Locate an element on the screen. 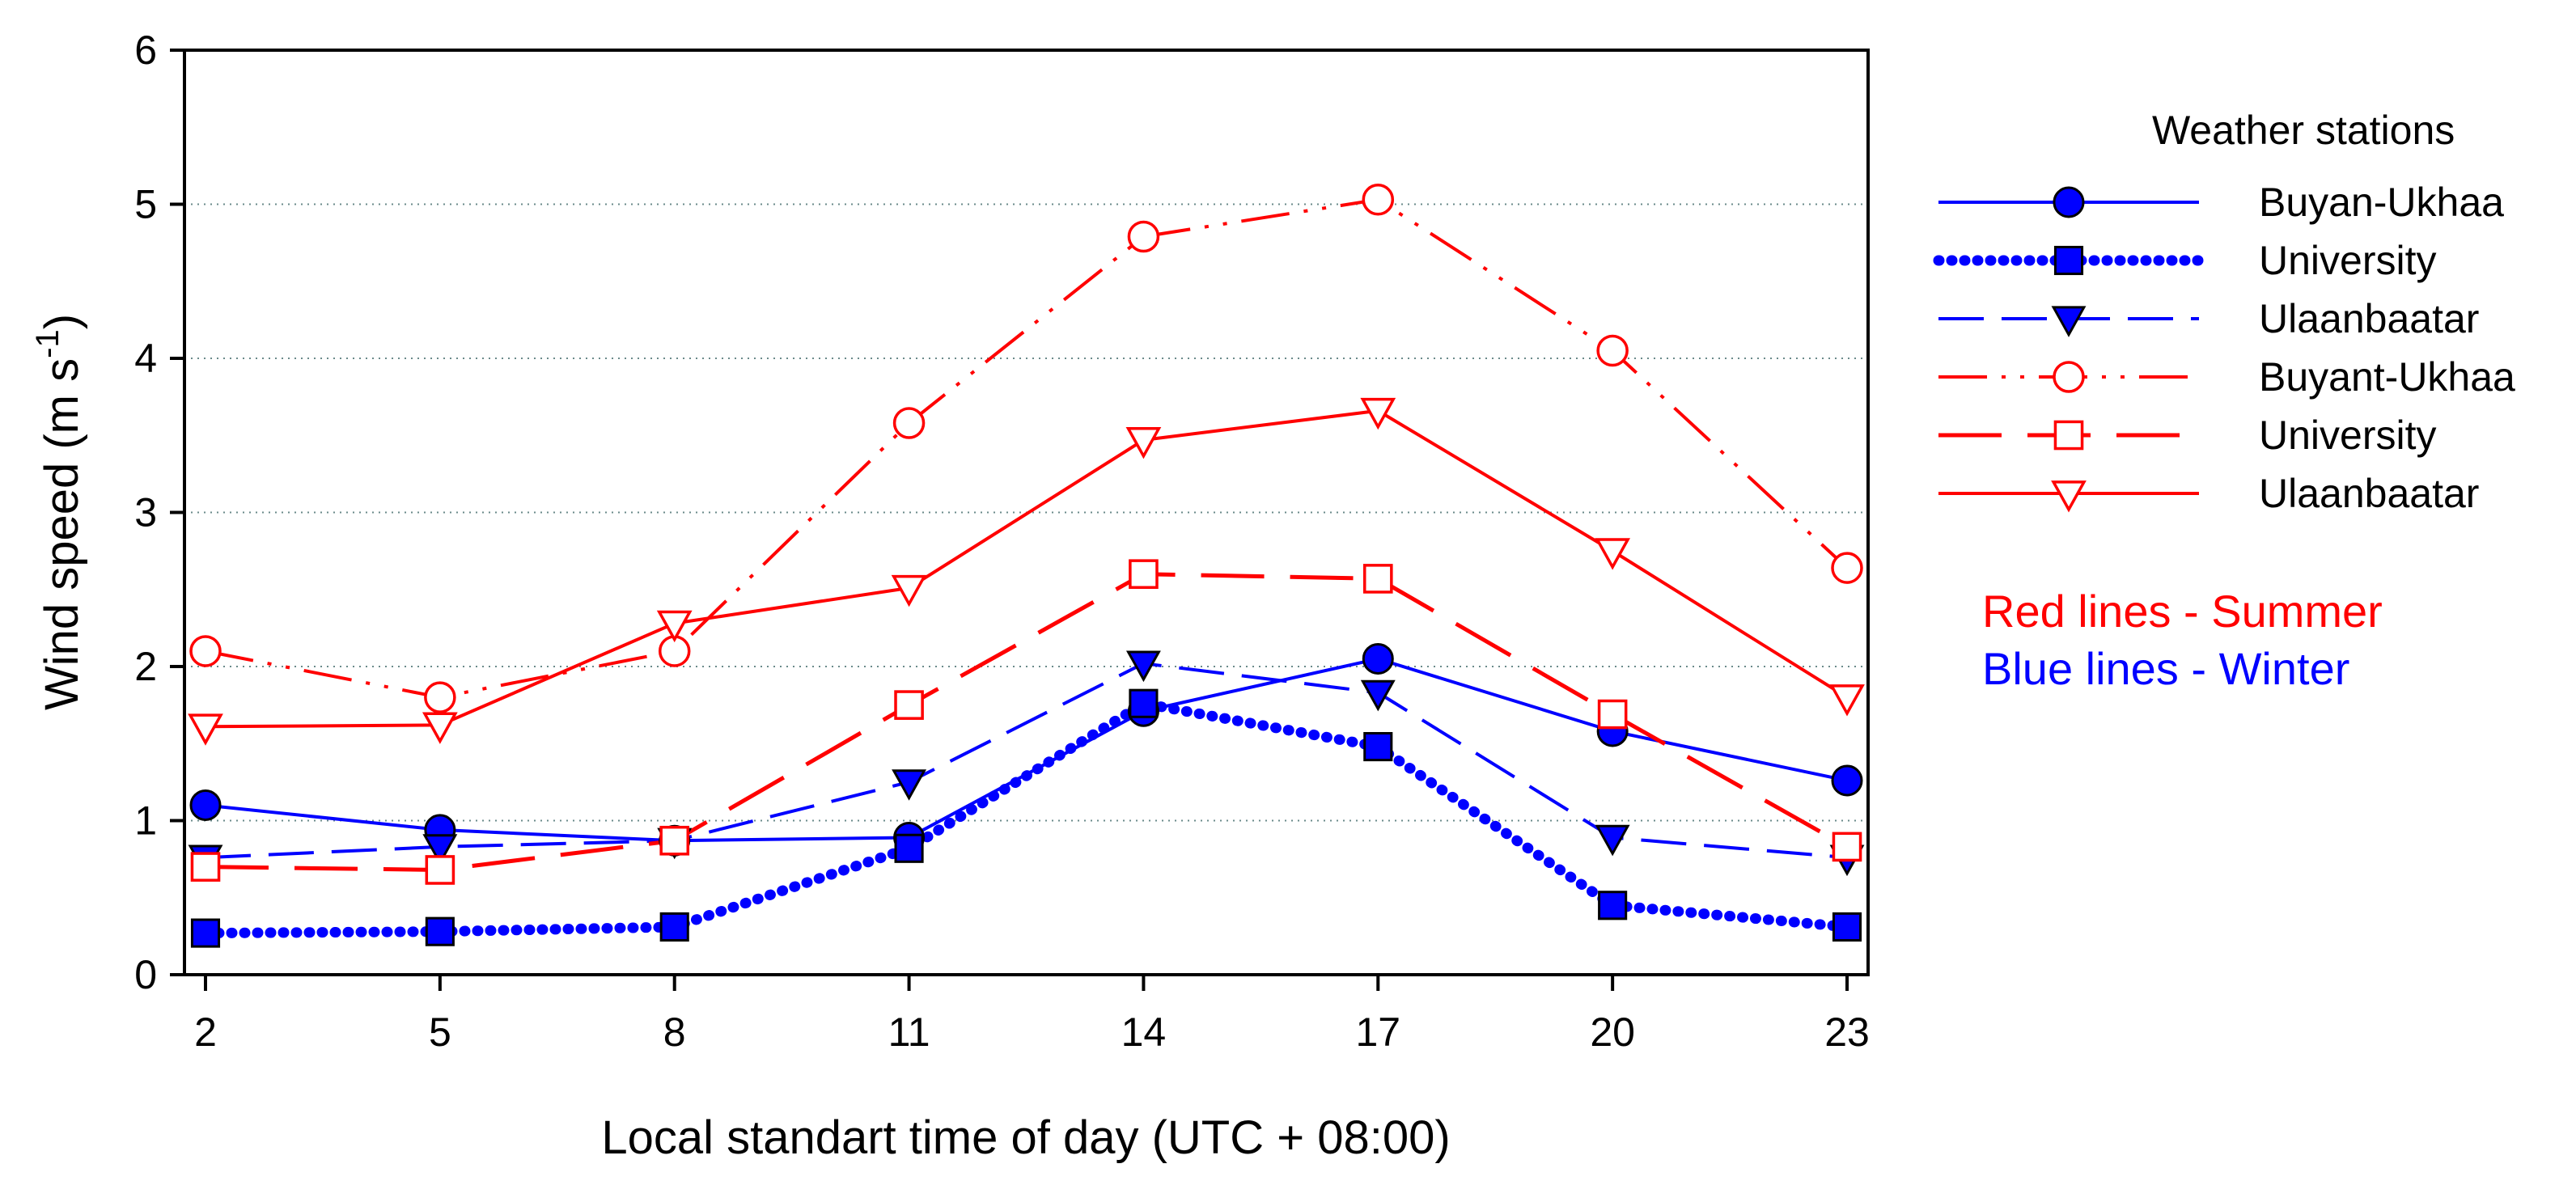  x-tick-label-17: 17 is located at coordinates (1377, 1032).